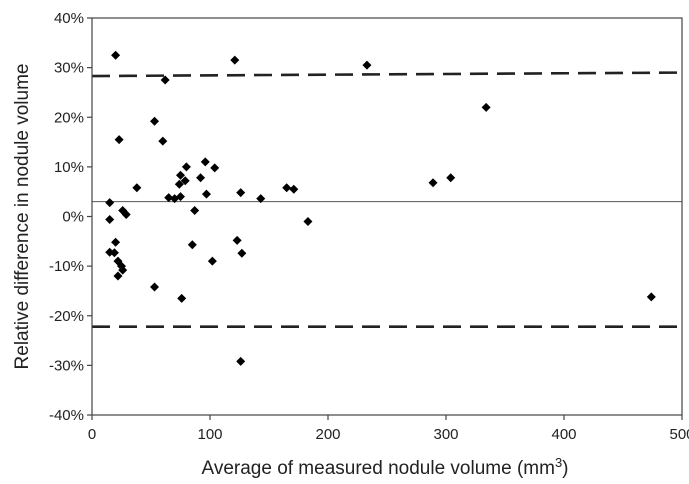 The height and width of the screenshot is (484, 689). I want to click on y-tick-label: 10%, so click(69, 167).